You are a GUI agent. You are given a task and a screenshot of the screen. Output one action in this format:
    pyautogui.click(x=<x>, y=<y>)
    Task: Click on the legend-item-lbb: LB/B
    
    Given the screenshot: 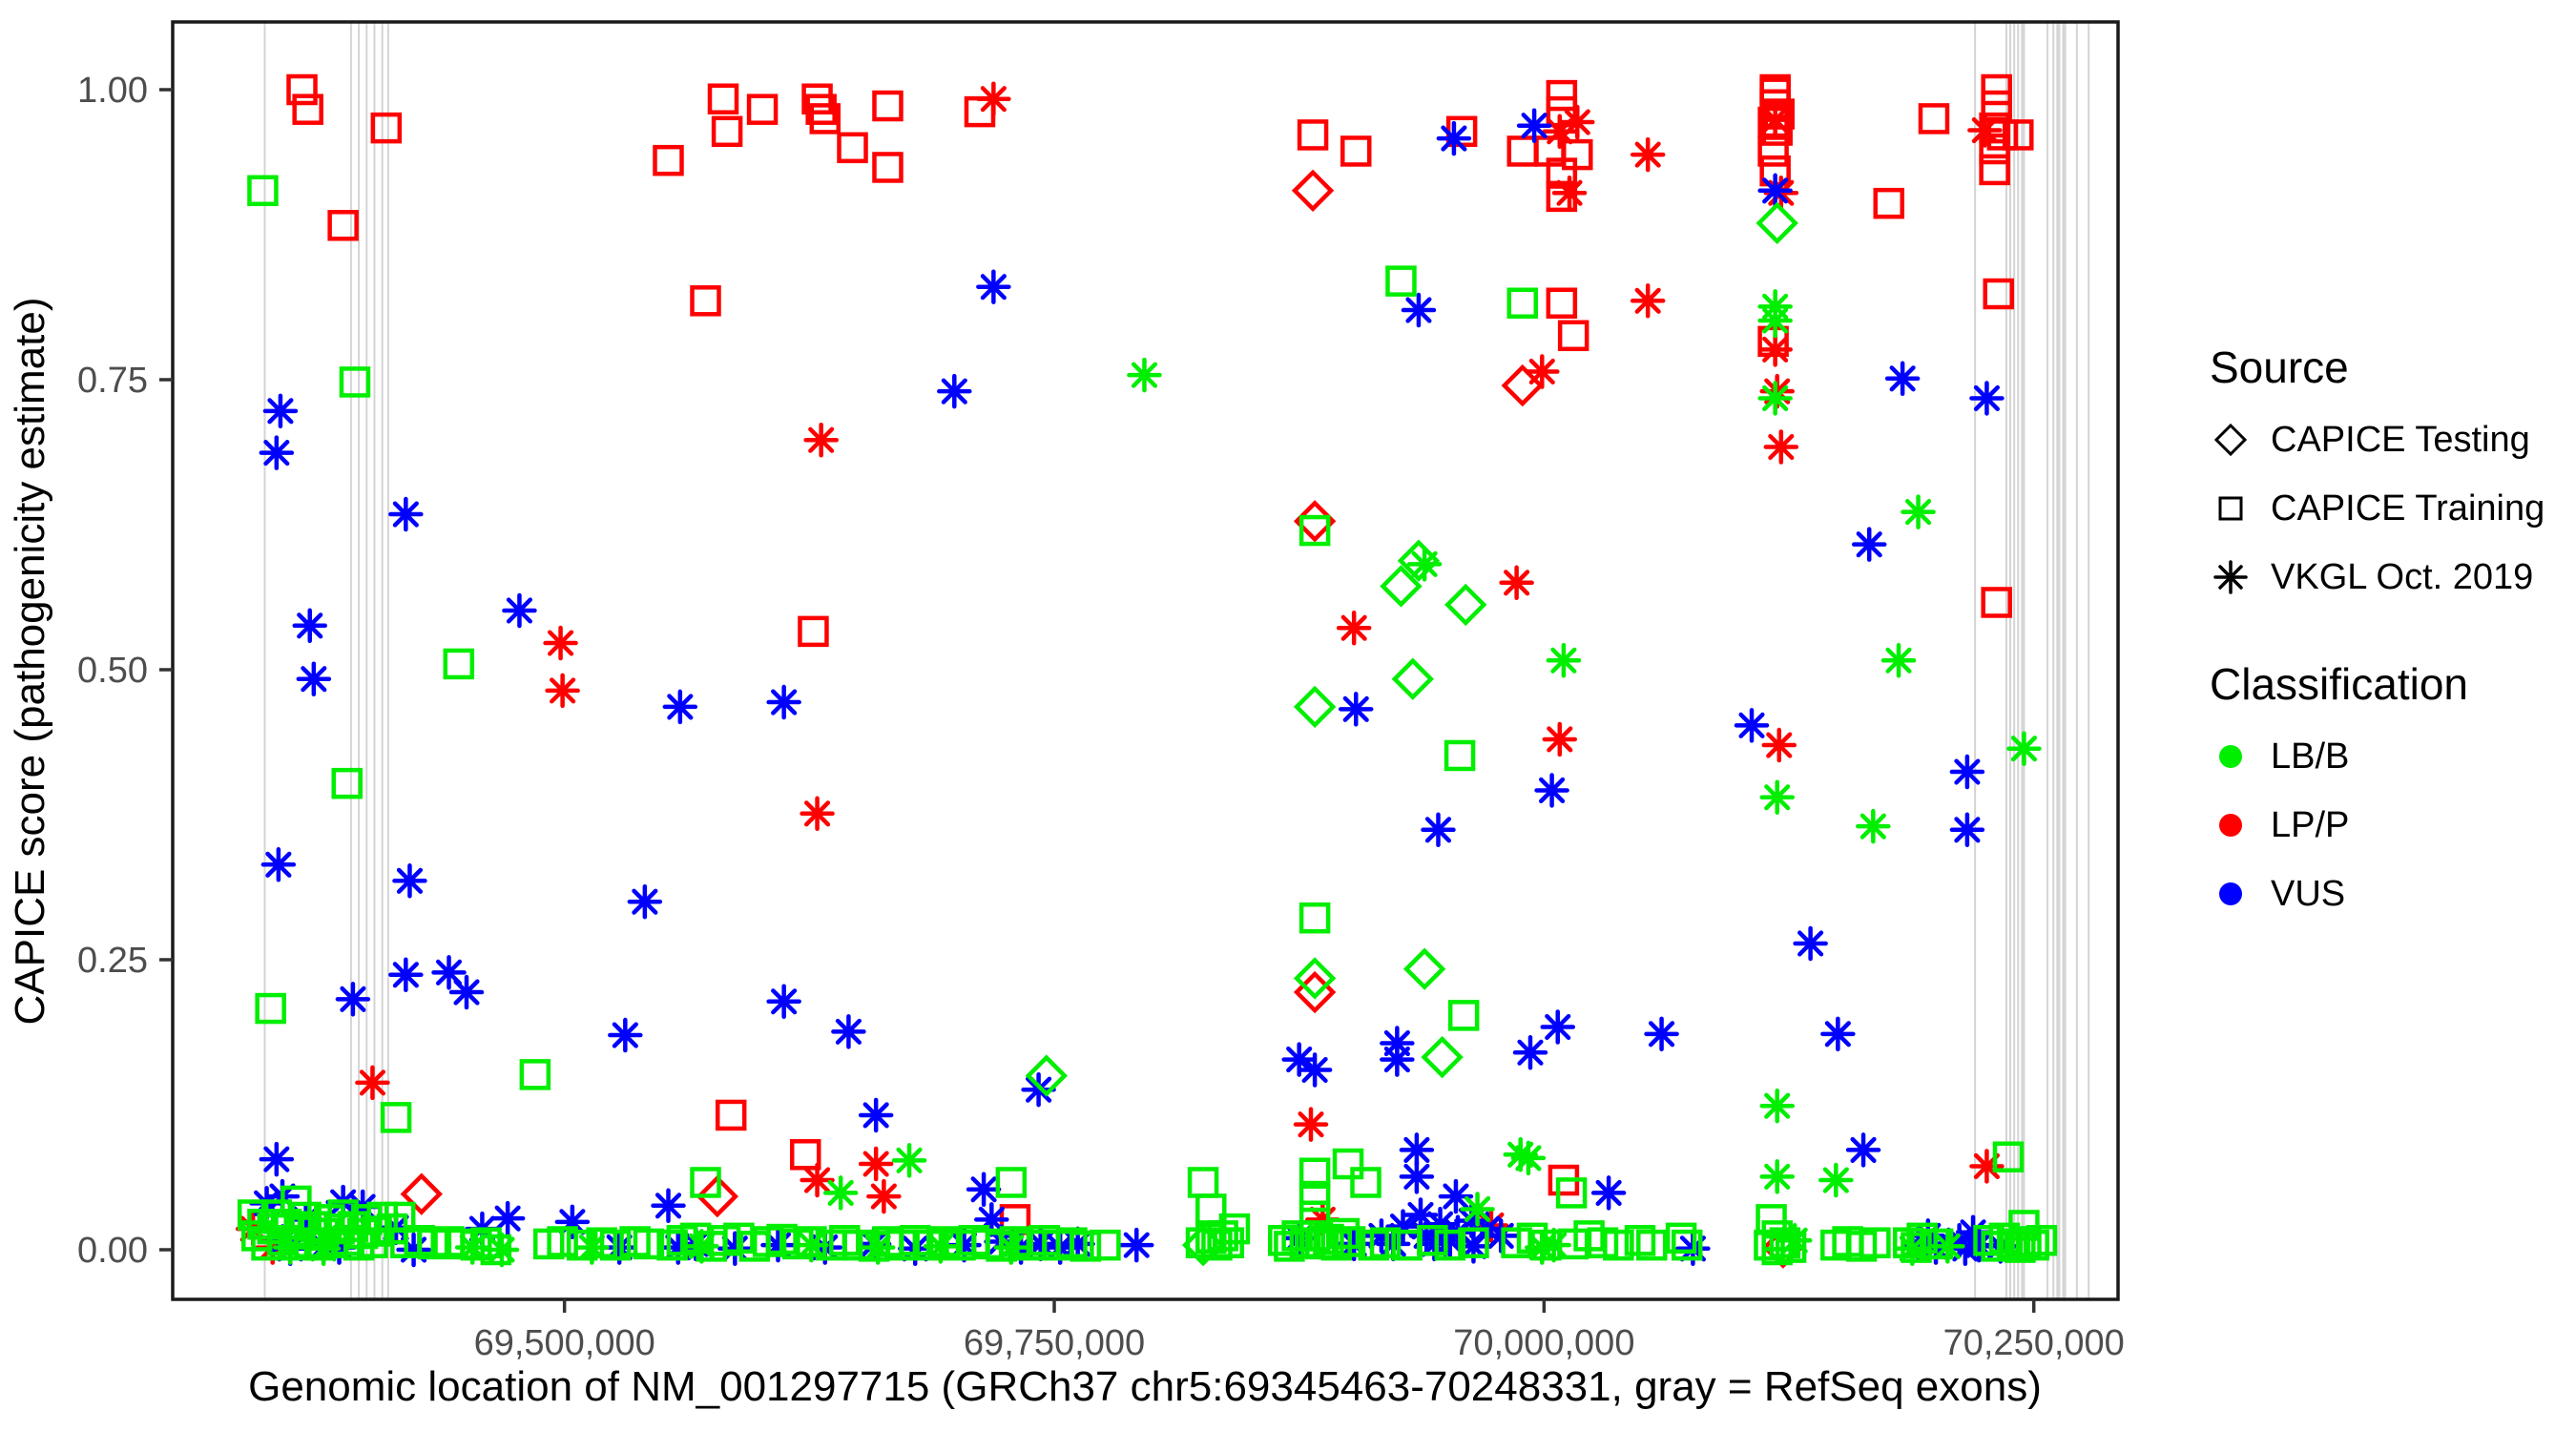 What is the action you would take?
    pyautogui.click(x=2391, y=756)
    